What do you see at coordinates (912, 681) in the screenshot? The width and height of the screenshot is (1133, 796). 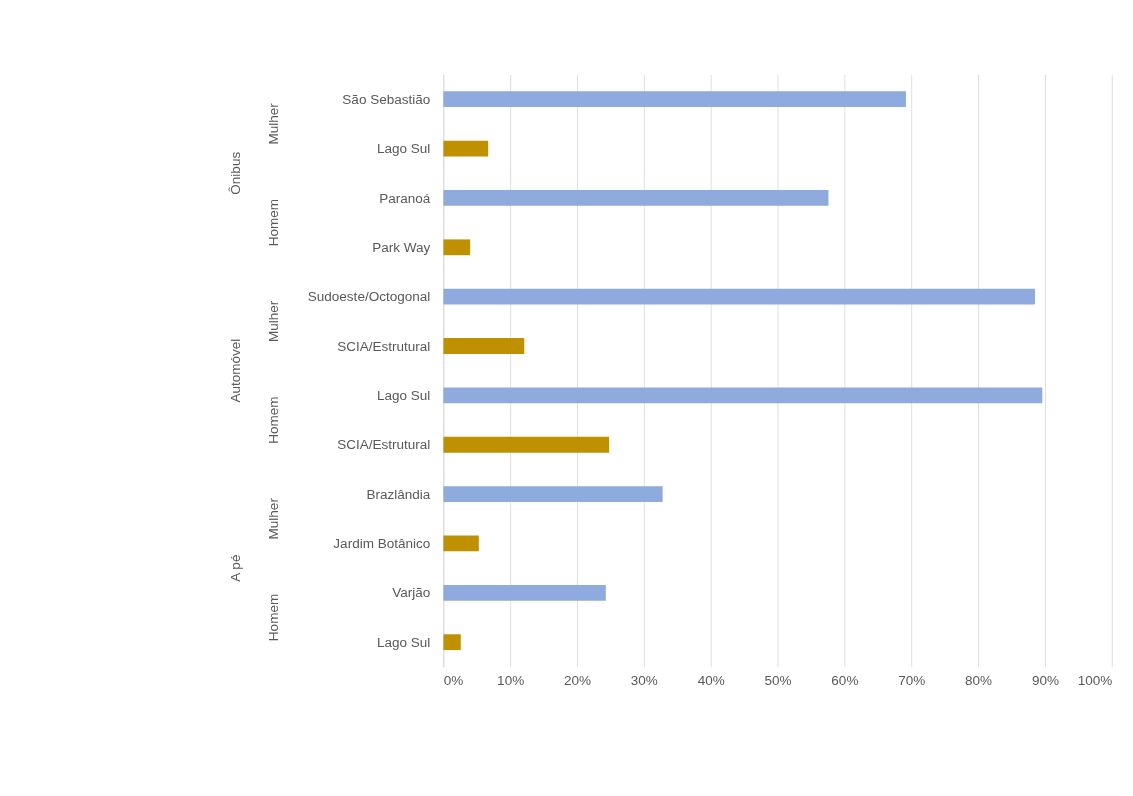 I see `x-tick-label: 70%` at bounding box center [912, 681].